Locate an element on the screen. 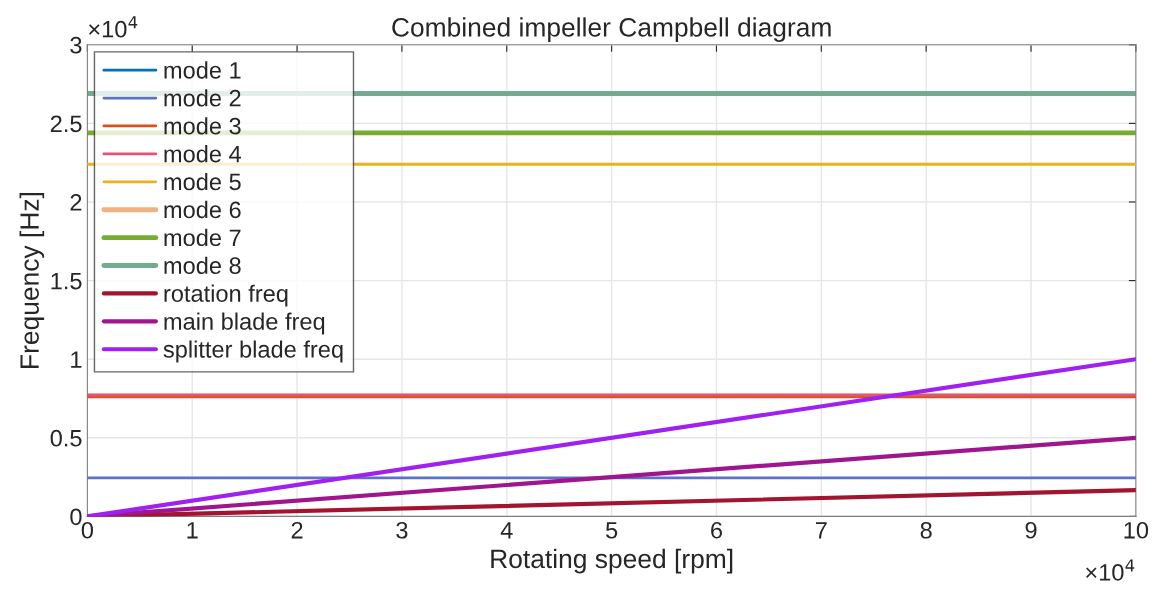 The image size is (1165, 597). x-tick-label: 1 is located at coordinates (192, 530).